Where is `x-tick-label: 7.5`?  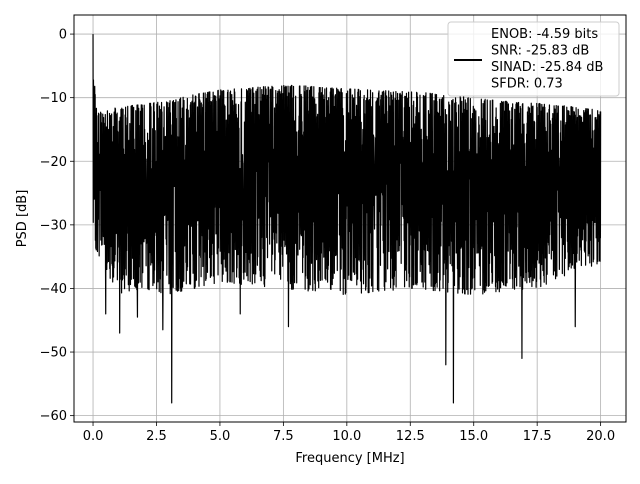
x-tick-label: 7.5 is located at coordinates (283, 436).